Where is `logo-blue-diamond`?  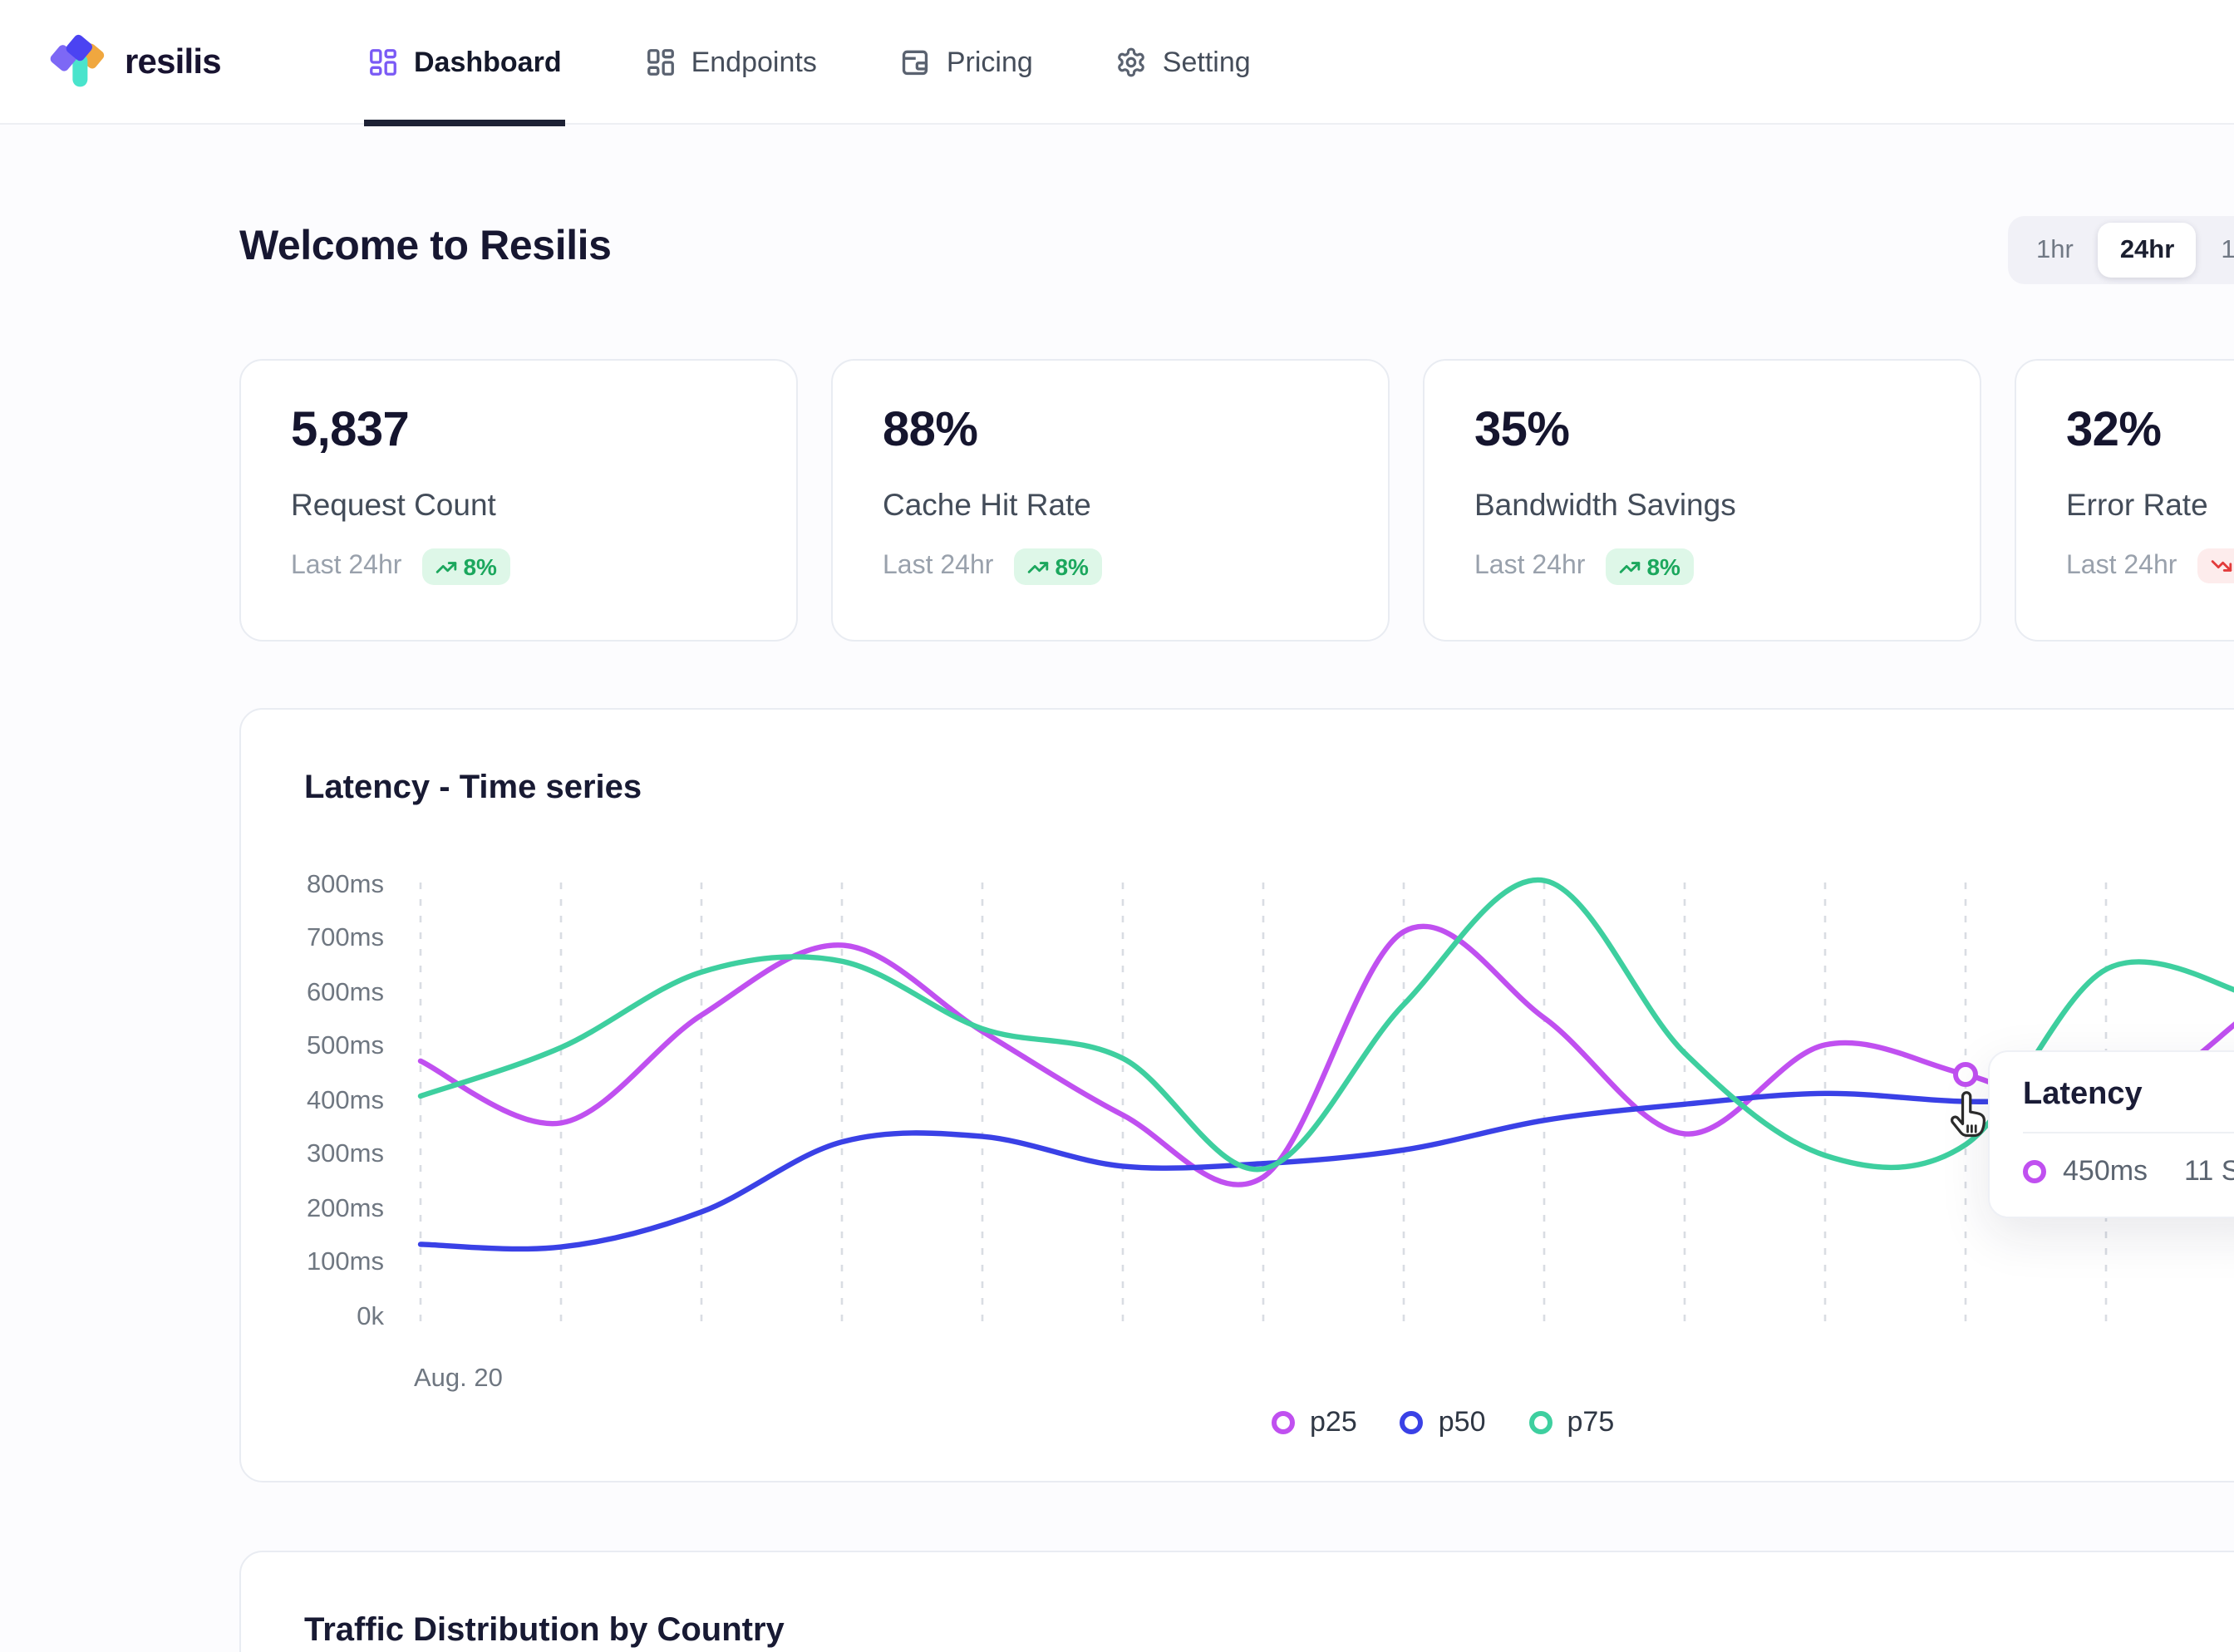 logo-blue-diamond is located at coordinates (79, 47).